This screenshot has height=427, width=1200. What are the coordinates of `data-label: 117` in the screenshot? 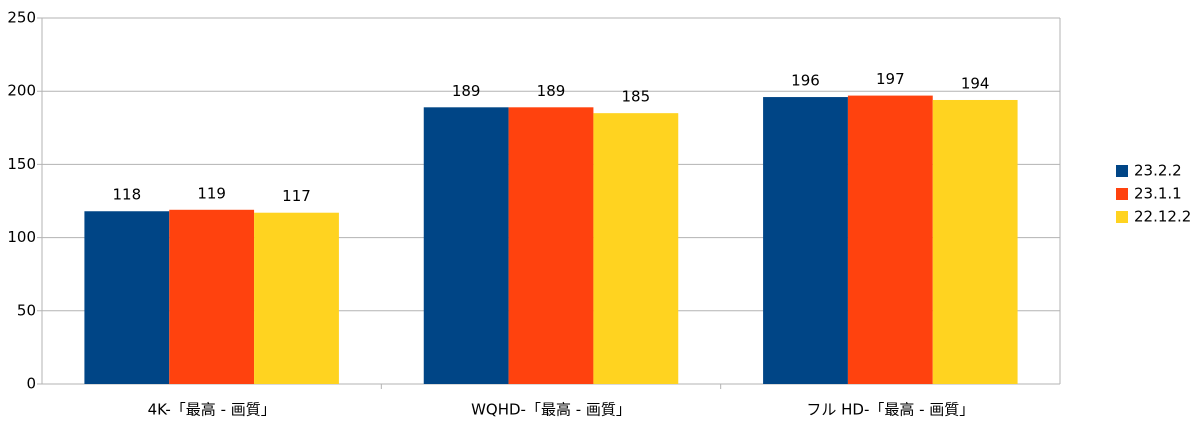 It's located at (296, 196).